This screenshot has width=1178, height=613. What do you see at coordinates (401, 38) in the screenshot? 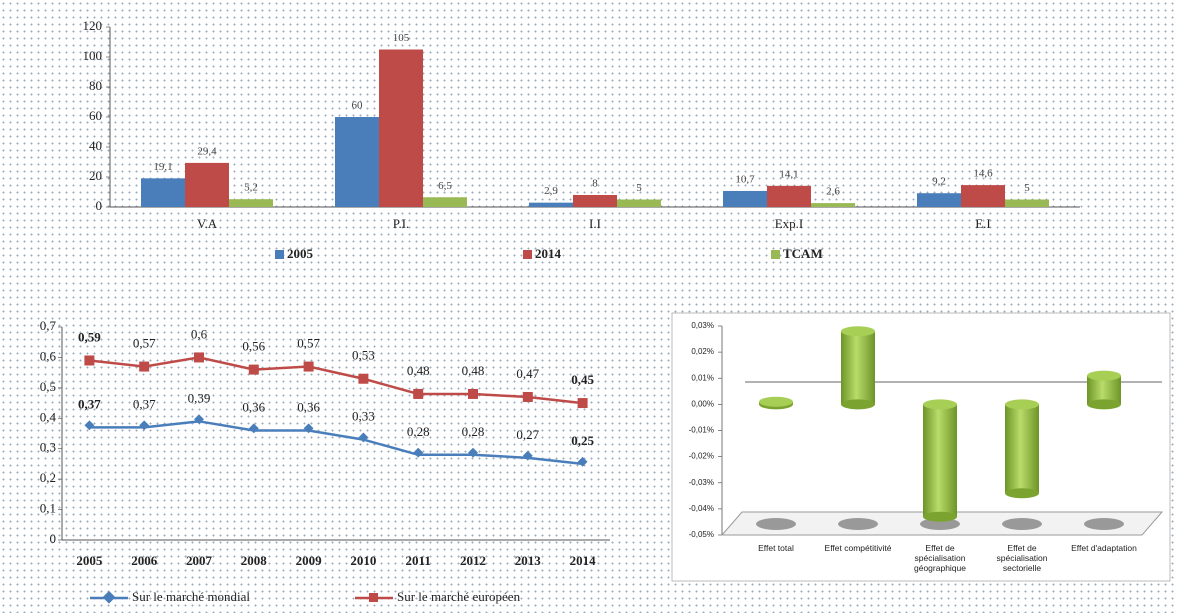
I see `data-label: 105` at bounding box center [401, 38].